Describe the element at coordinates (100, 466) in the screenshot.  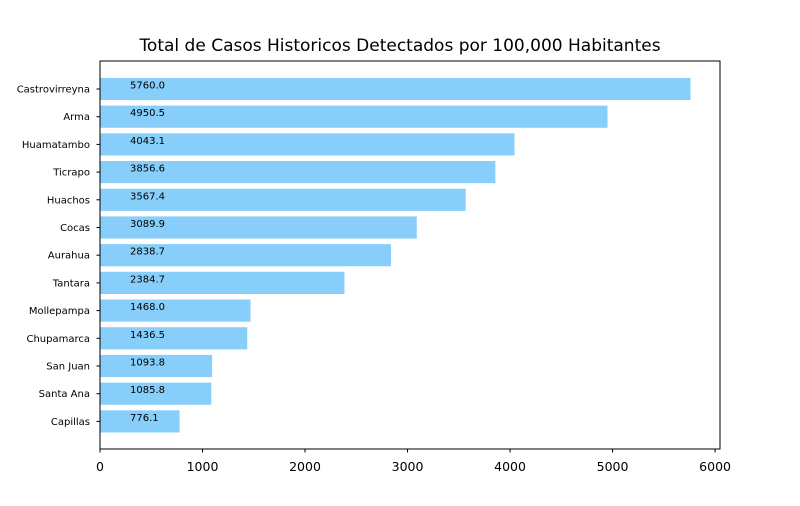
I see `x-tick-label-0: 0` at that location.